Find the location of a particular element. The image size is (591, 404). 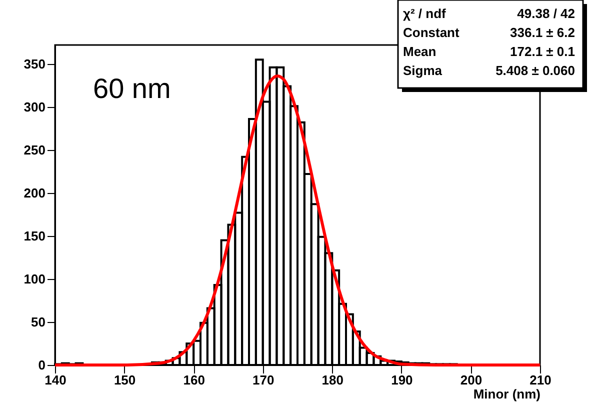

x-tick-label: 190 is located at coordinates (402, 380).